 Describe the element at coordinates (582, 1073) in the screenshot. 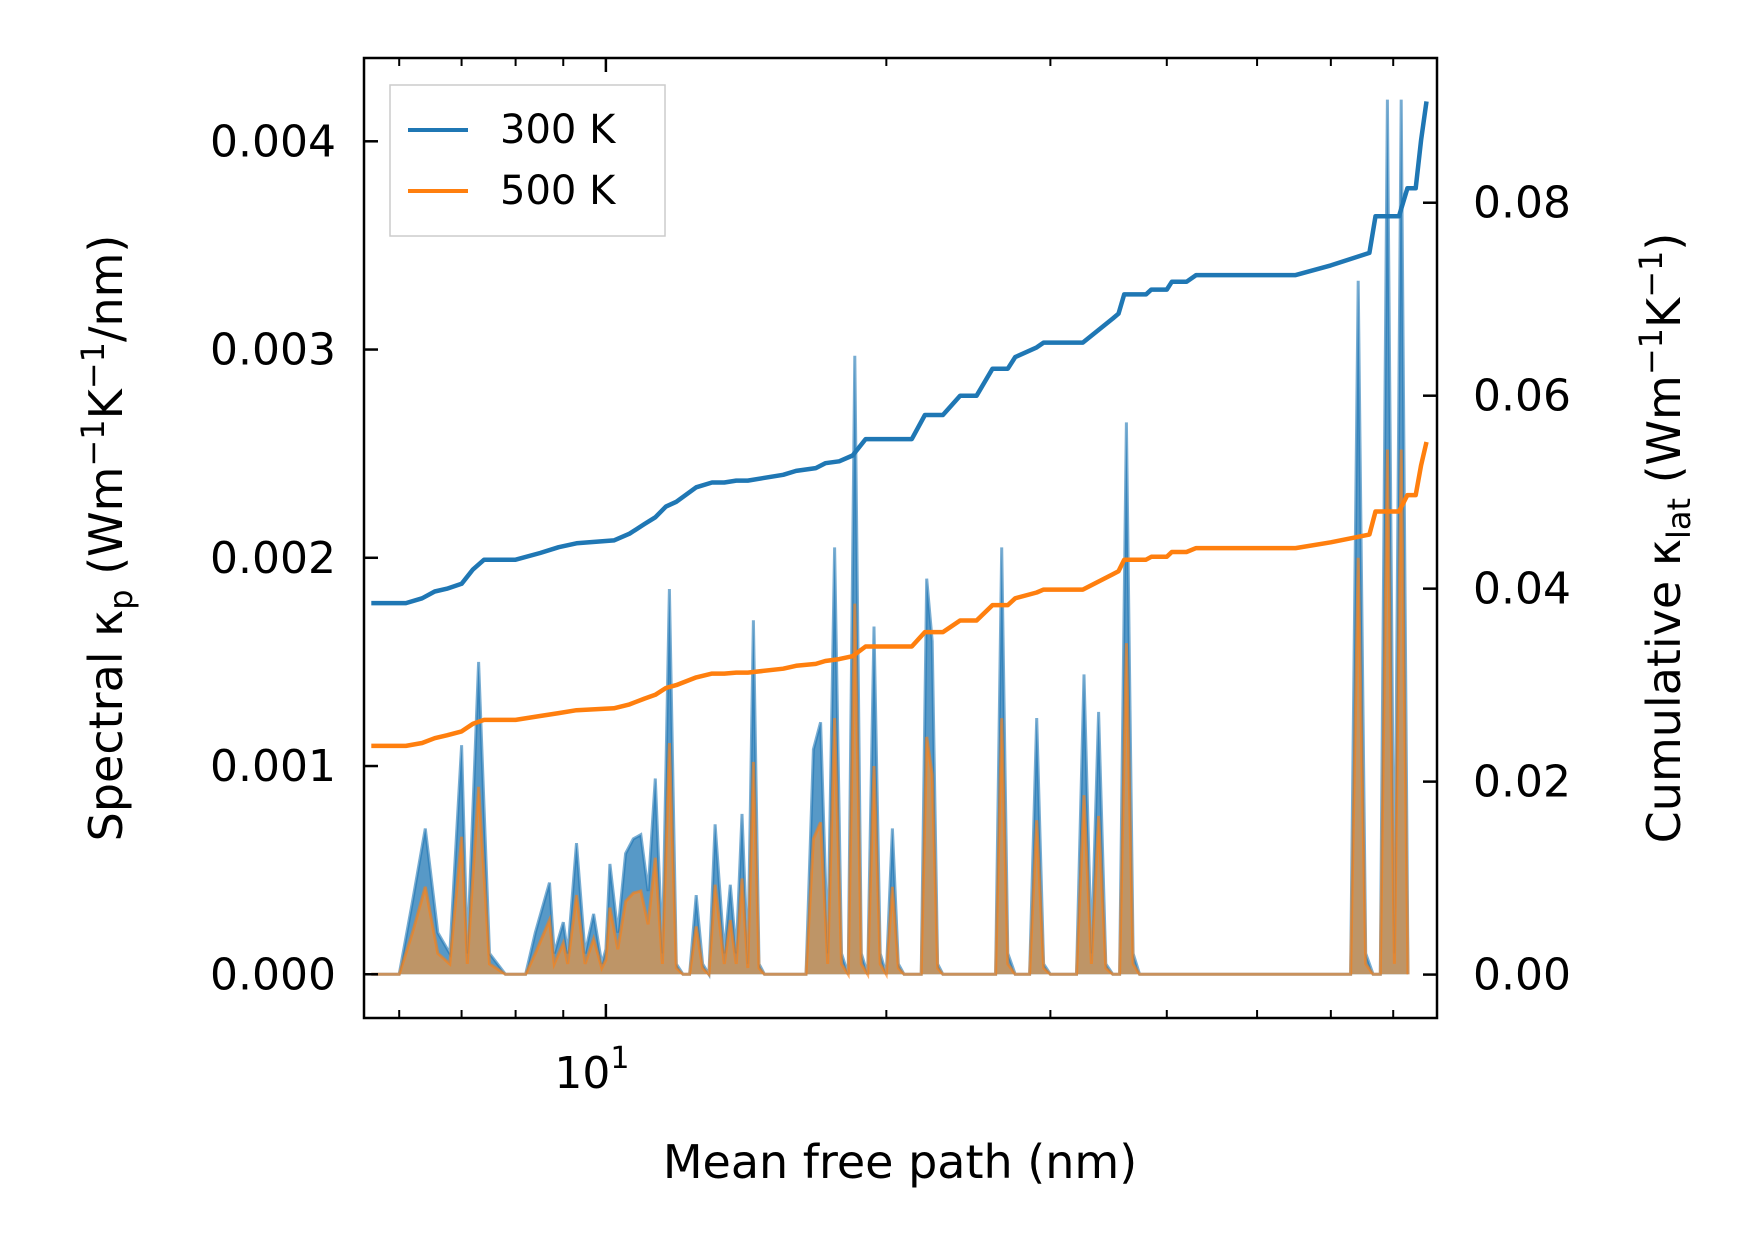

I see `x-tick-label-base: 10` at that location.